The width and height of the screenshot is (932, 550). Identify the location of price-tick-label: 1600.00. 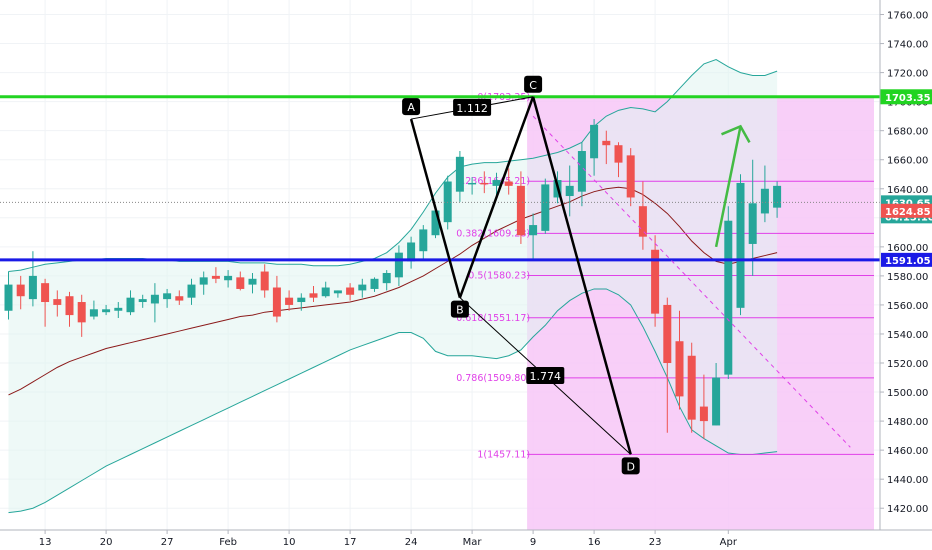
(907, 248).